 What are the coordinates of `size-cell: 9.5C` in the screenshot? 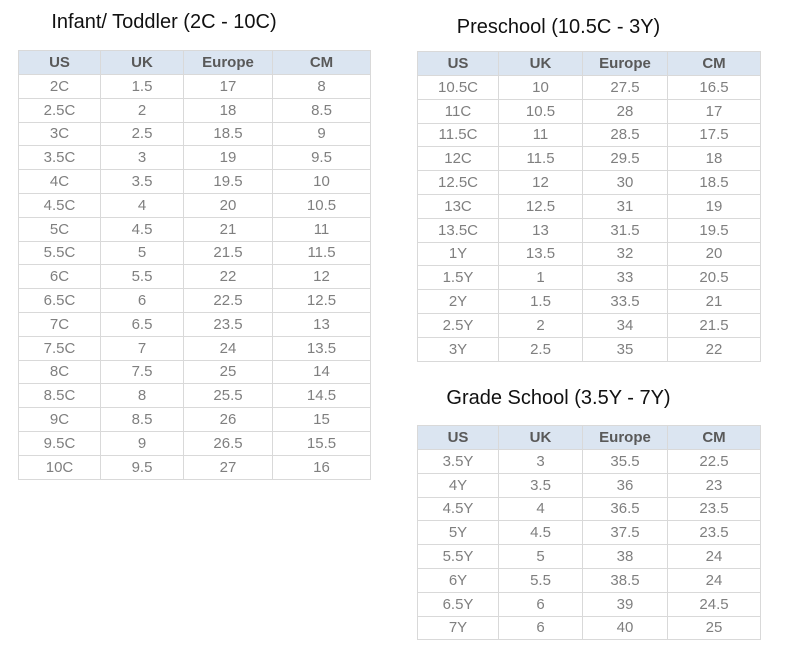 It's located at (59, 443).